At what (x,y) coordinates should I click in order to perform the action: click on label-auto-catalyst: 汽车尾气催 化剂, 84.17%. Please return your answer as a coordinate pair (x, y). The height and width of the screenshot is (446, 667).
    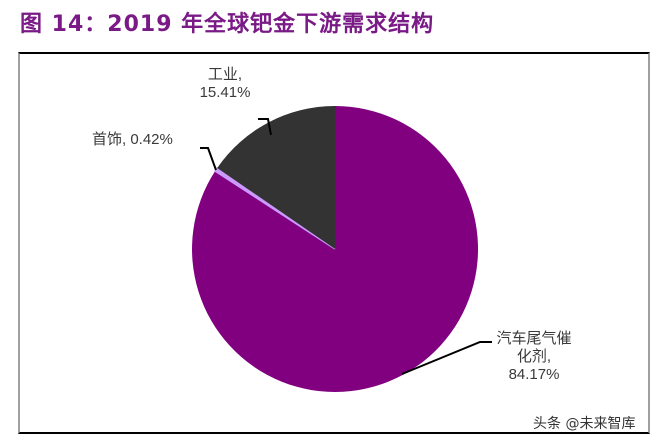
    Looking at the image, I should click on (534, 357).